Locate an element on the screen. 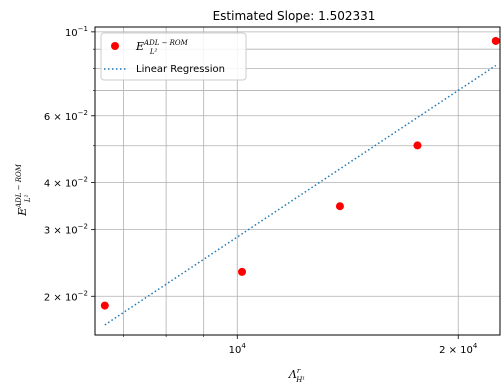 Image resolution: width=501 pixels, height=385 pixels. y-tick-label: 6 × 10⁻² is located at coordinates (66, 116).